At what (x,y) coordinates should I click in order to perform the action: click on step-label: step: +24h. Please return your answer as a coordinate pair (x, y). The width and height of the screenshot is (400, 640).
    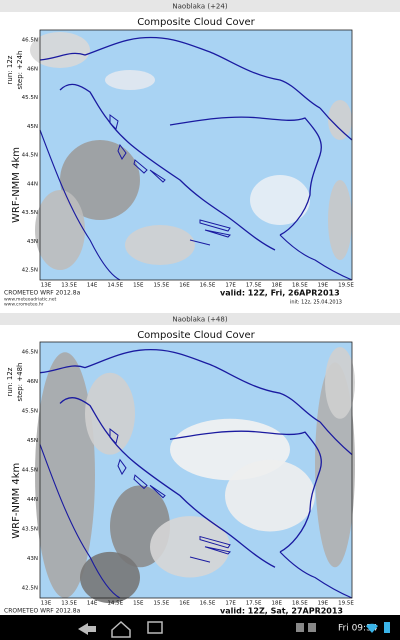
    Looking at the image, I should click on (20, 70).